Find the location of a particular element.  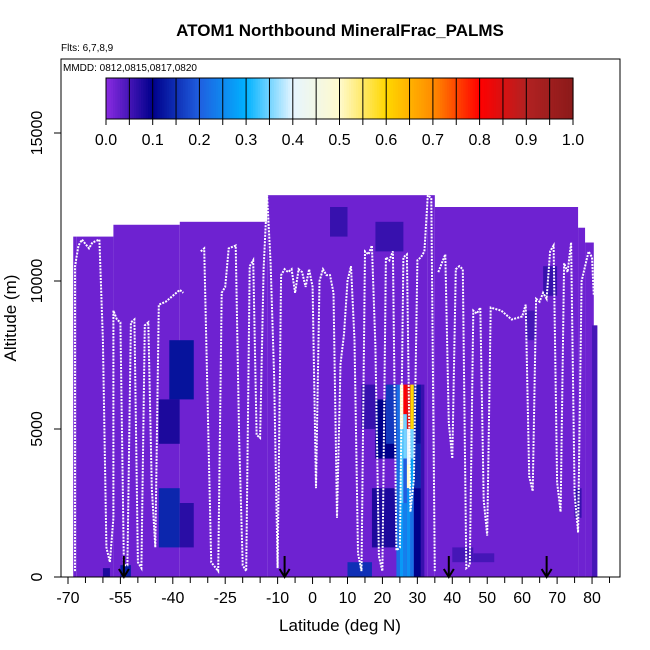

colorbar-tick-label: 0.8 is located at coordinates (479, 140).